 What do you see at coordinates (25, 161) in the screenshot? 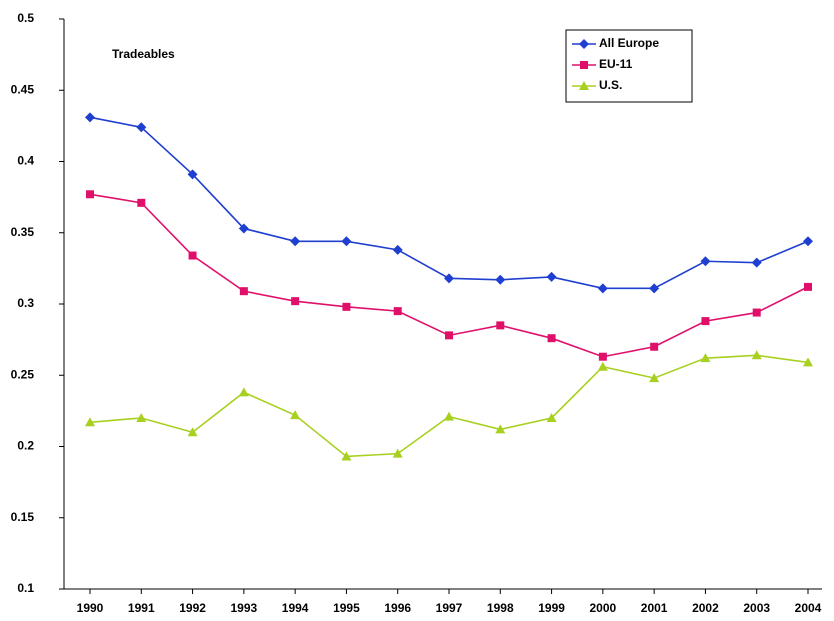
I see `y-tick-label: 0.4` at bounding box center [25, 161].